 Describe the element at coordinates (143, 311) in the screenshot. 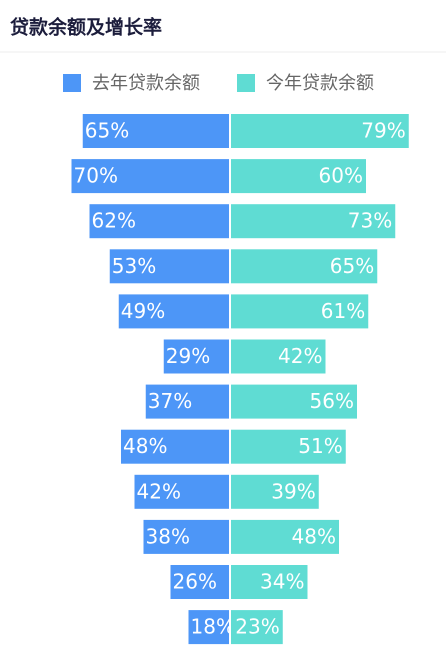

I see `value-label: 49%` at that location.